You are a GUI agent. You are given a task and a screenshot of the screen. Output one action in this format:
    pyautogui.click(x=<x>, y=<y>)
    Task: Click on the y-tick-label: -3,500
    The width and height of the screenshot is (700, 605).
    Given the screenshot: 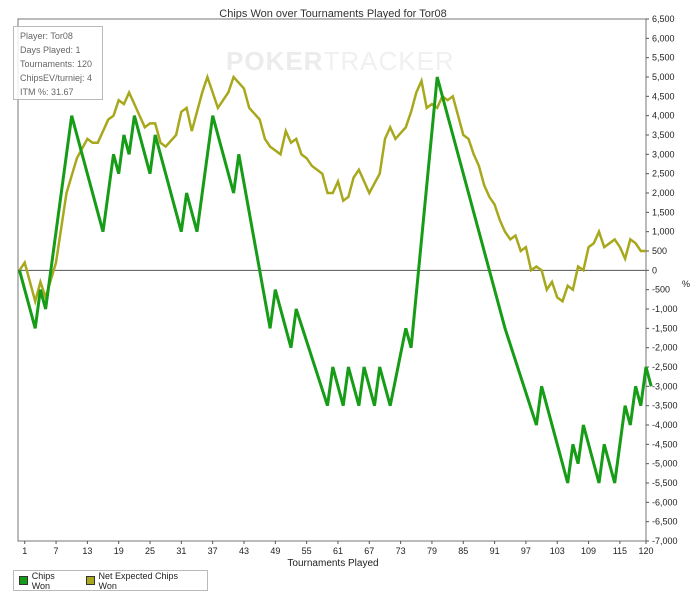 What is the action you would take?
    pyautogui.click(x=665, y=406)
    